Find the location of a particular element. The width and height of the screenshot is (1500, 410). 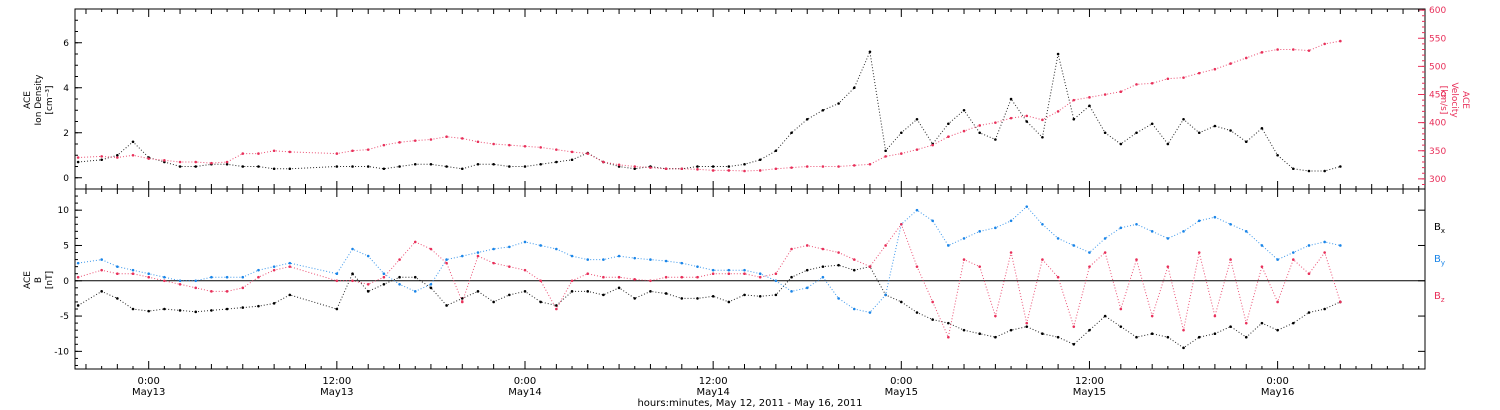

top-ytick-right-label: 450 is located at coordinates (1437, 96).